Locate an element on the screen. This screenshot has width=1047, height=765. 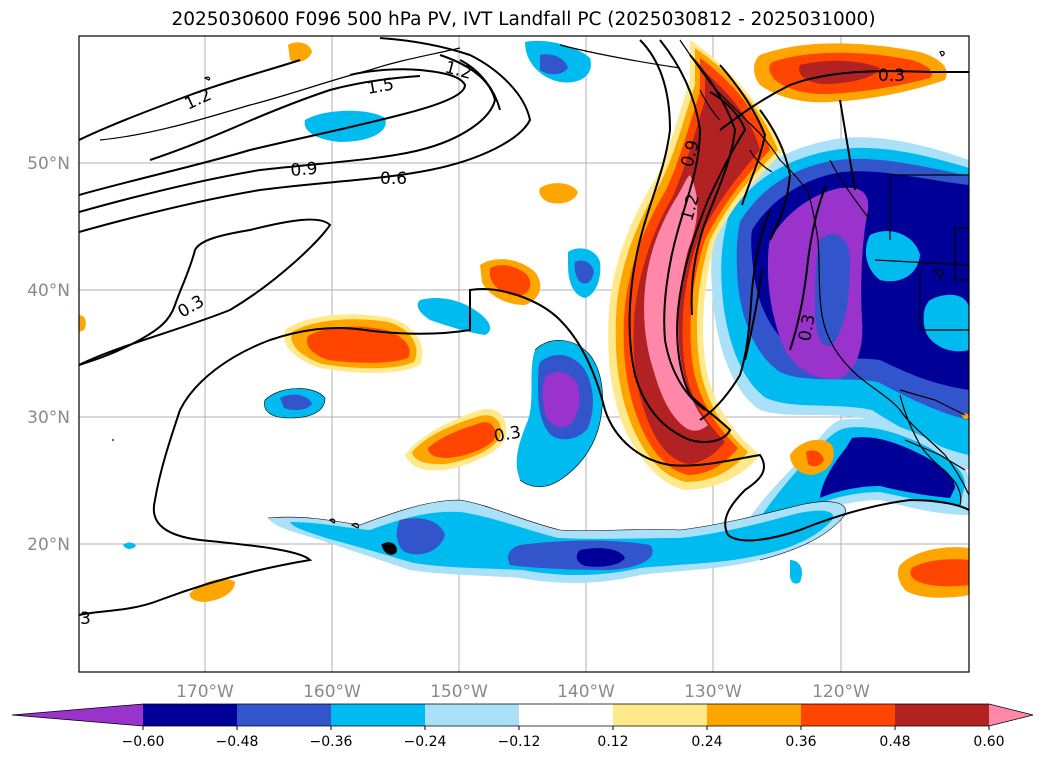
colorbar-tick-label: 0.60 is located at coordinates (988, 742).